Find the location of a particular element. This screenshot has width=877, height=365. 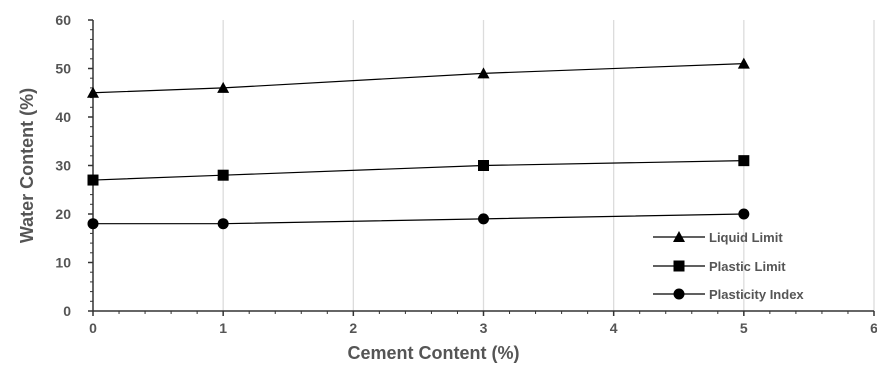

y-tick-label: 60 is located at coordinates (63, 20).